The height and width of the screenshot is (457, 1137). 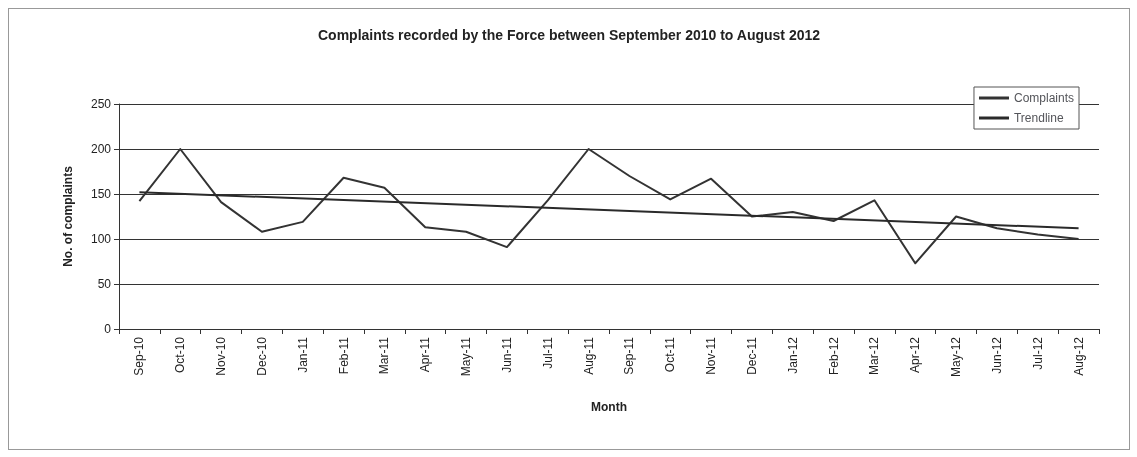 I want to click on x-tick-label: Jul-12, so click(x=1037, y=353).